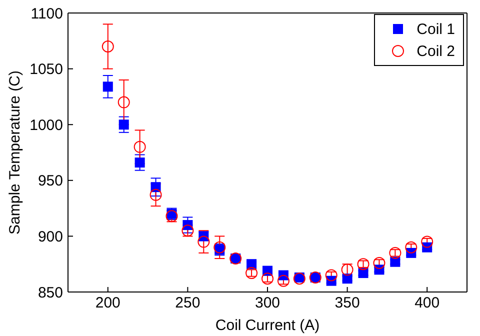 The width and height of the screenshot is (480, 336). What do you see at coordinates (267, 303) in the screenshot?
I see `x-tick-label: 300` at bounding box center [267, 303].